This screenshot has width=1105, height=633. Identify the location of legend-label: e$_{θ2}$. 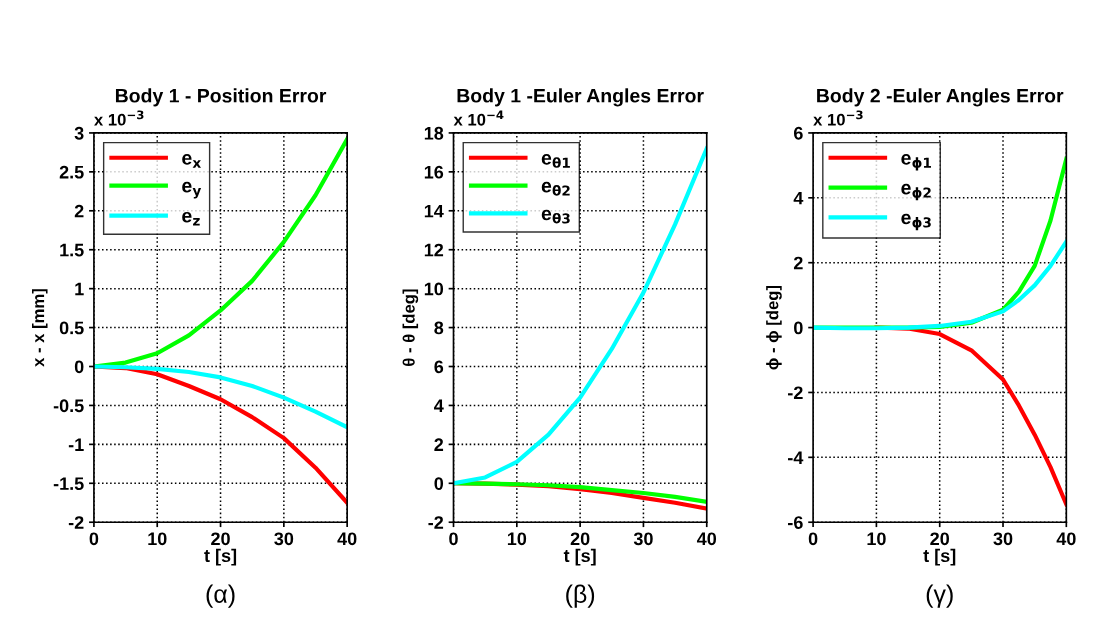
(555, 188).